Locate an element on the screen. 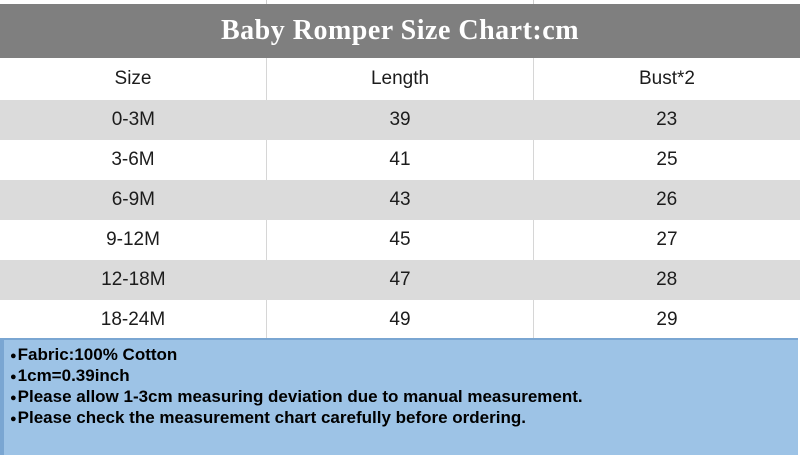 This screenshot has height=459, width=800. note-text: 1cm=0.39inch is located at coordinates (73, 375).